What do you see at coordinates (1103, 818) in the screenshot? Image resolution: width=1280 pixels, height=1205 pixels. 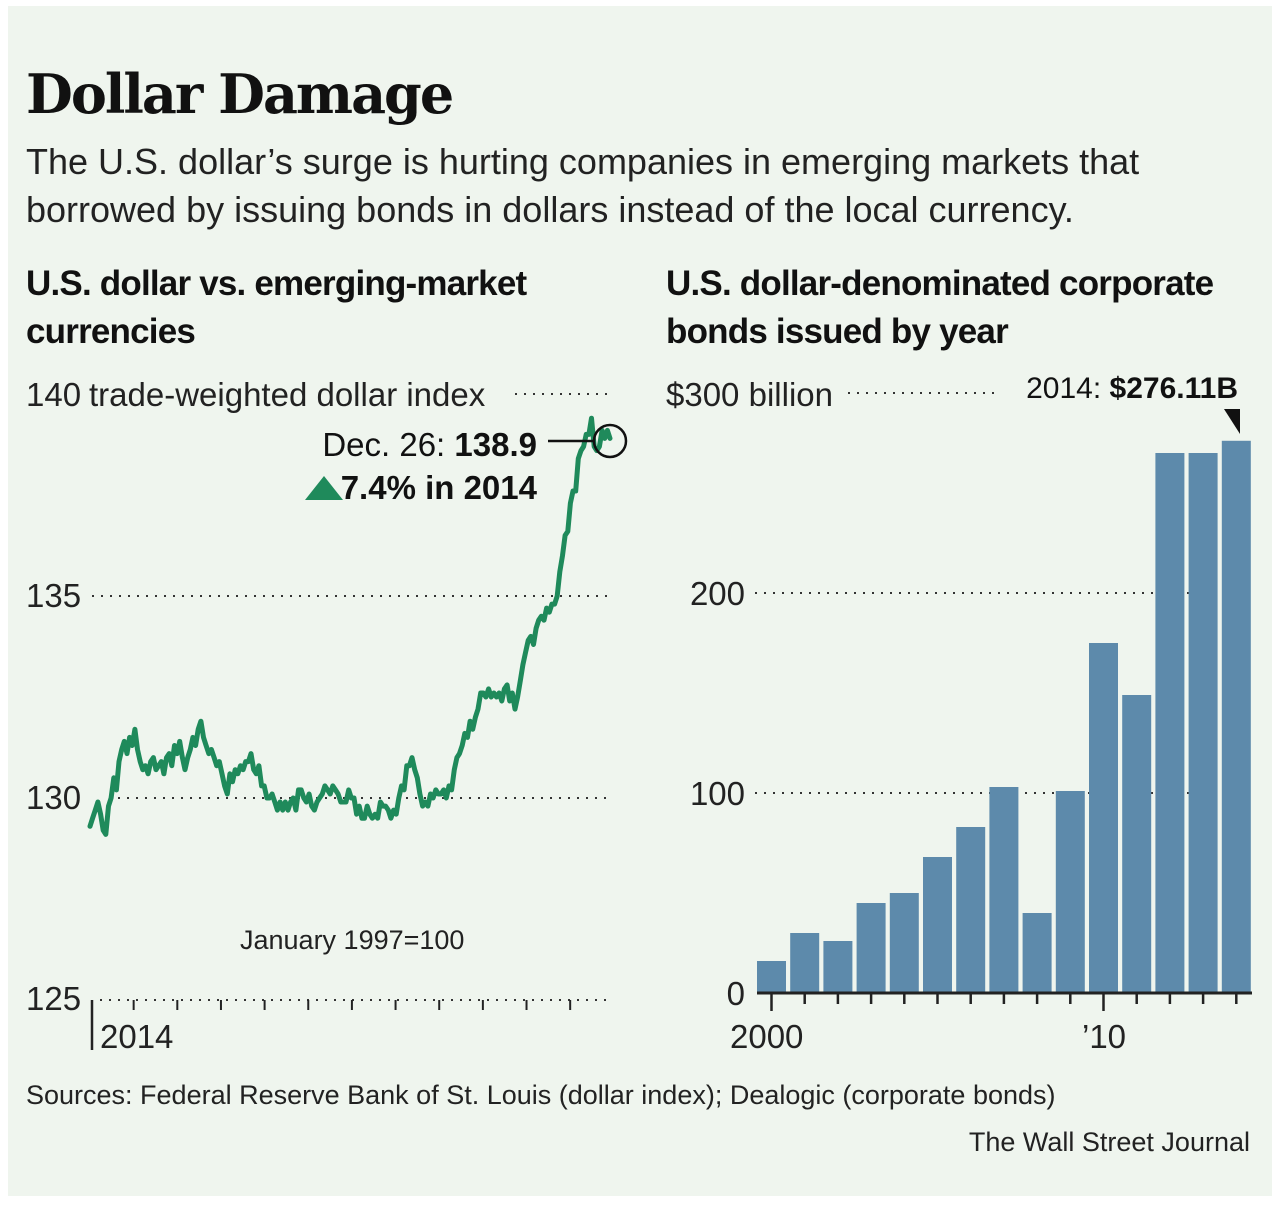 I see `bar-2010` at bounding box center [1103, 818].